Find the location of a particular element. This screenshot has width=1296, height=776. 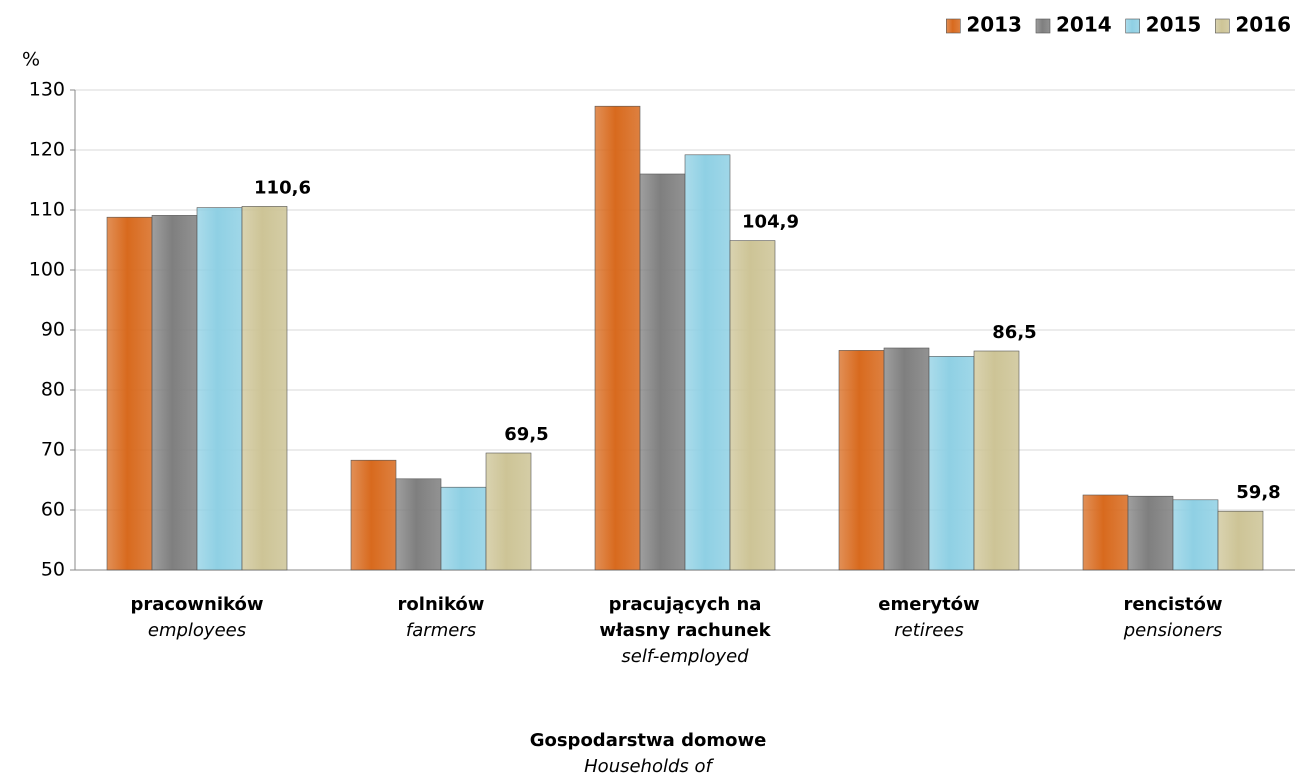

y-tick-label: 70 is located at coordinates (53, 450).